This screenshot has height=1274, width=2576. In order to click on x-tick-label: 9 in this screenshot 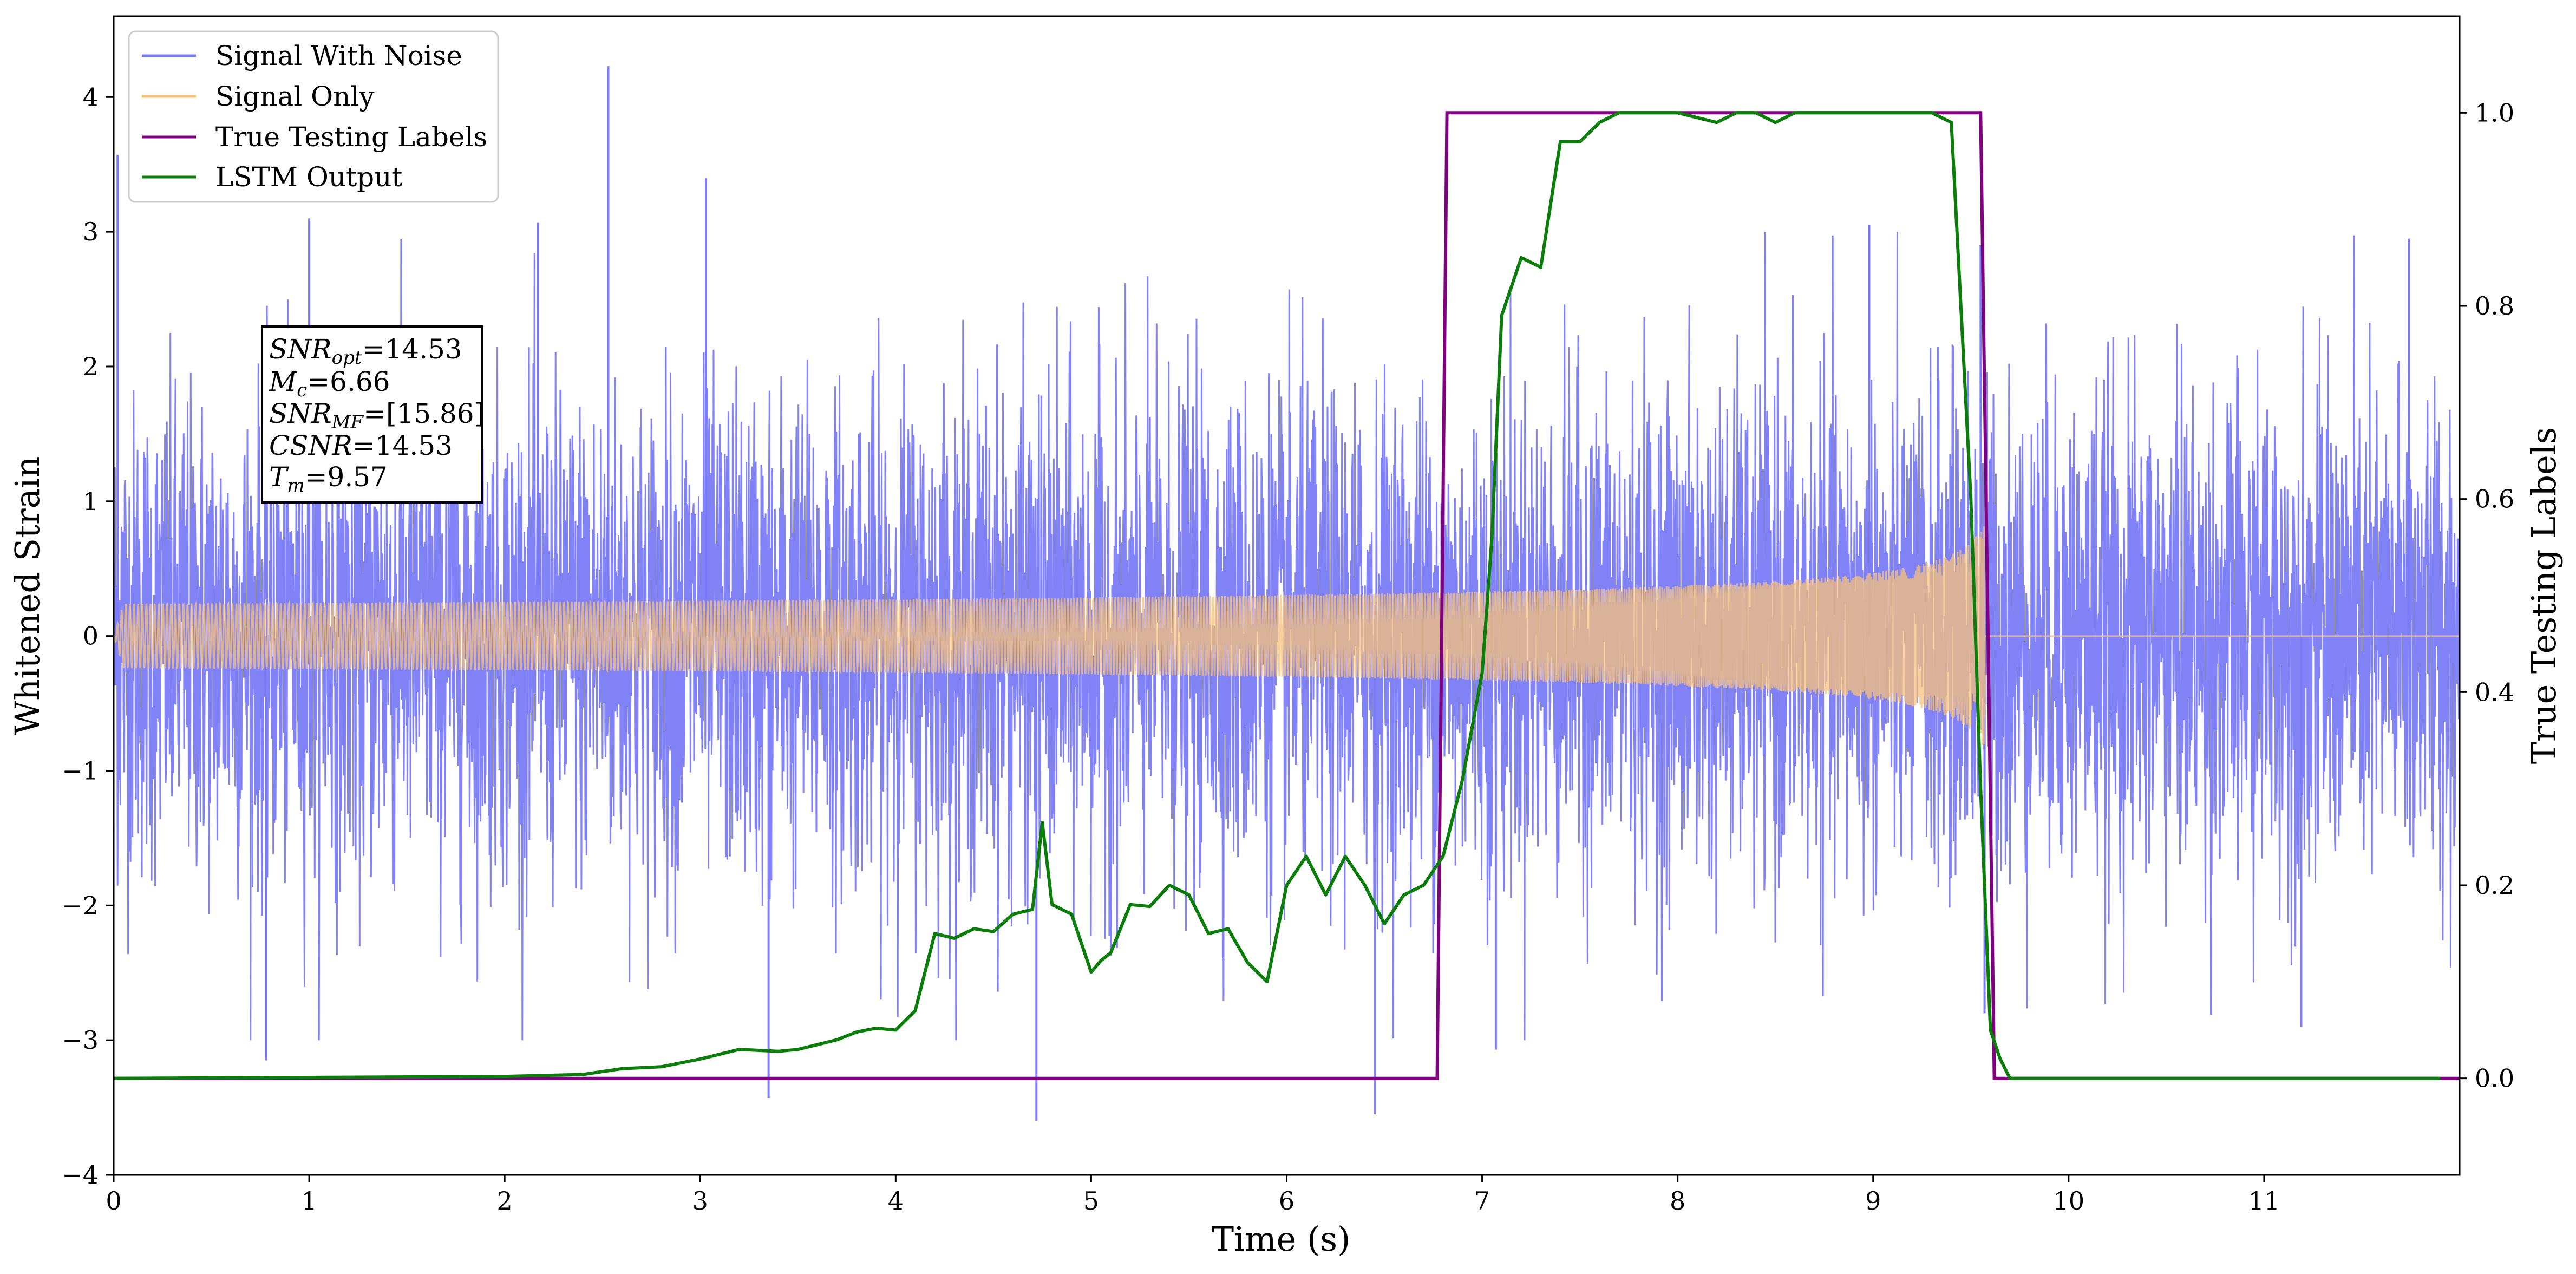, I will do `click(1873, 1201)`.